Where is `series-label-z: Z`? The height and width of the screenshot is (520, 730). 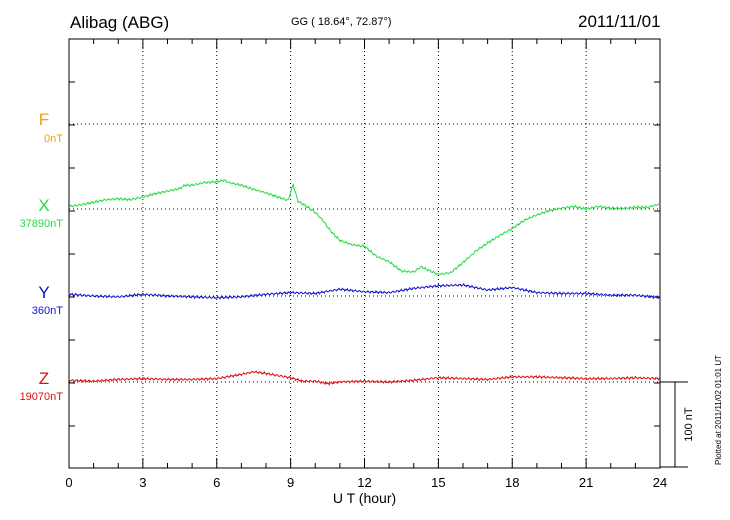 series-label-z: Z is located at coordinates (44, 378).